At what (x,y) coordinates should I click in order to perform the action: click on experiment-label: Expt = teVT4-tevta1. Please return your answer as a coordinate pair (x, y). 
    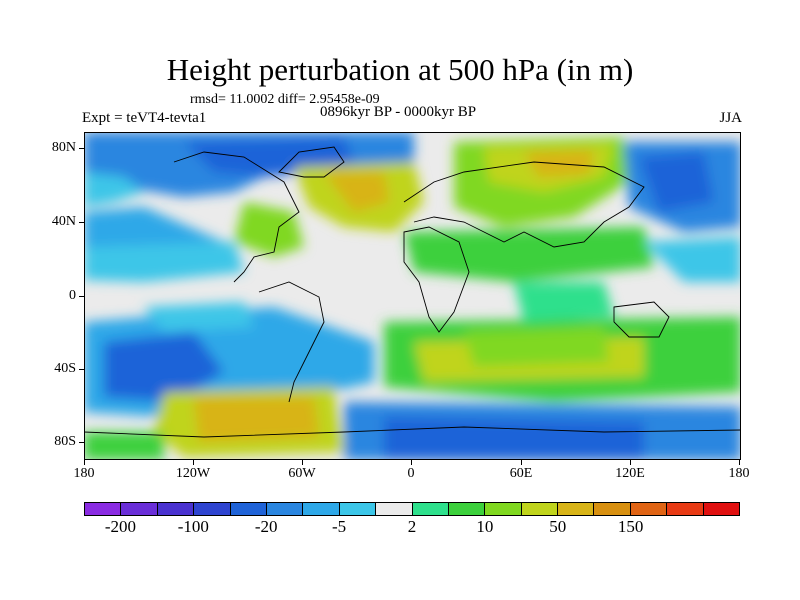
    Looking at the image, I should click on (144, 118).